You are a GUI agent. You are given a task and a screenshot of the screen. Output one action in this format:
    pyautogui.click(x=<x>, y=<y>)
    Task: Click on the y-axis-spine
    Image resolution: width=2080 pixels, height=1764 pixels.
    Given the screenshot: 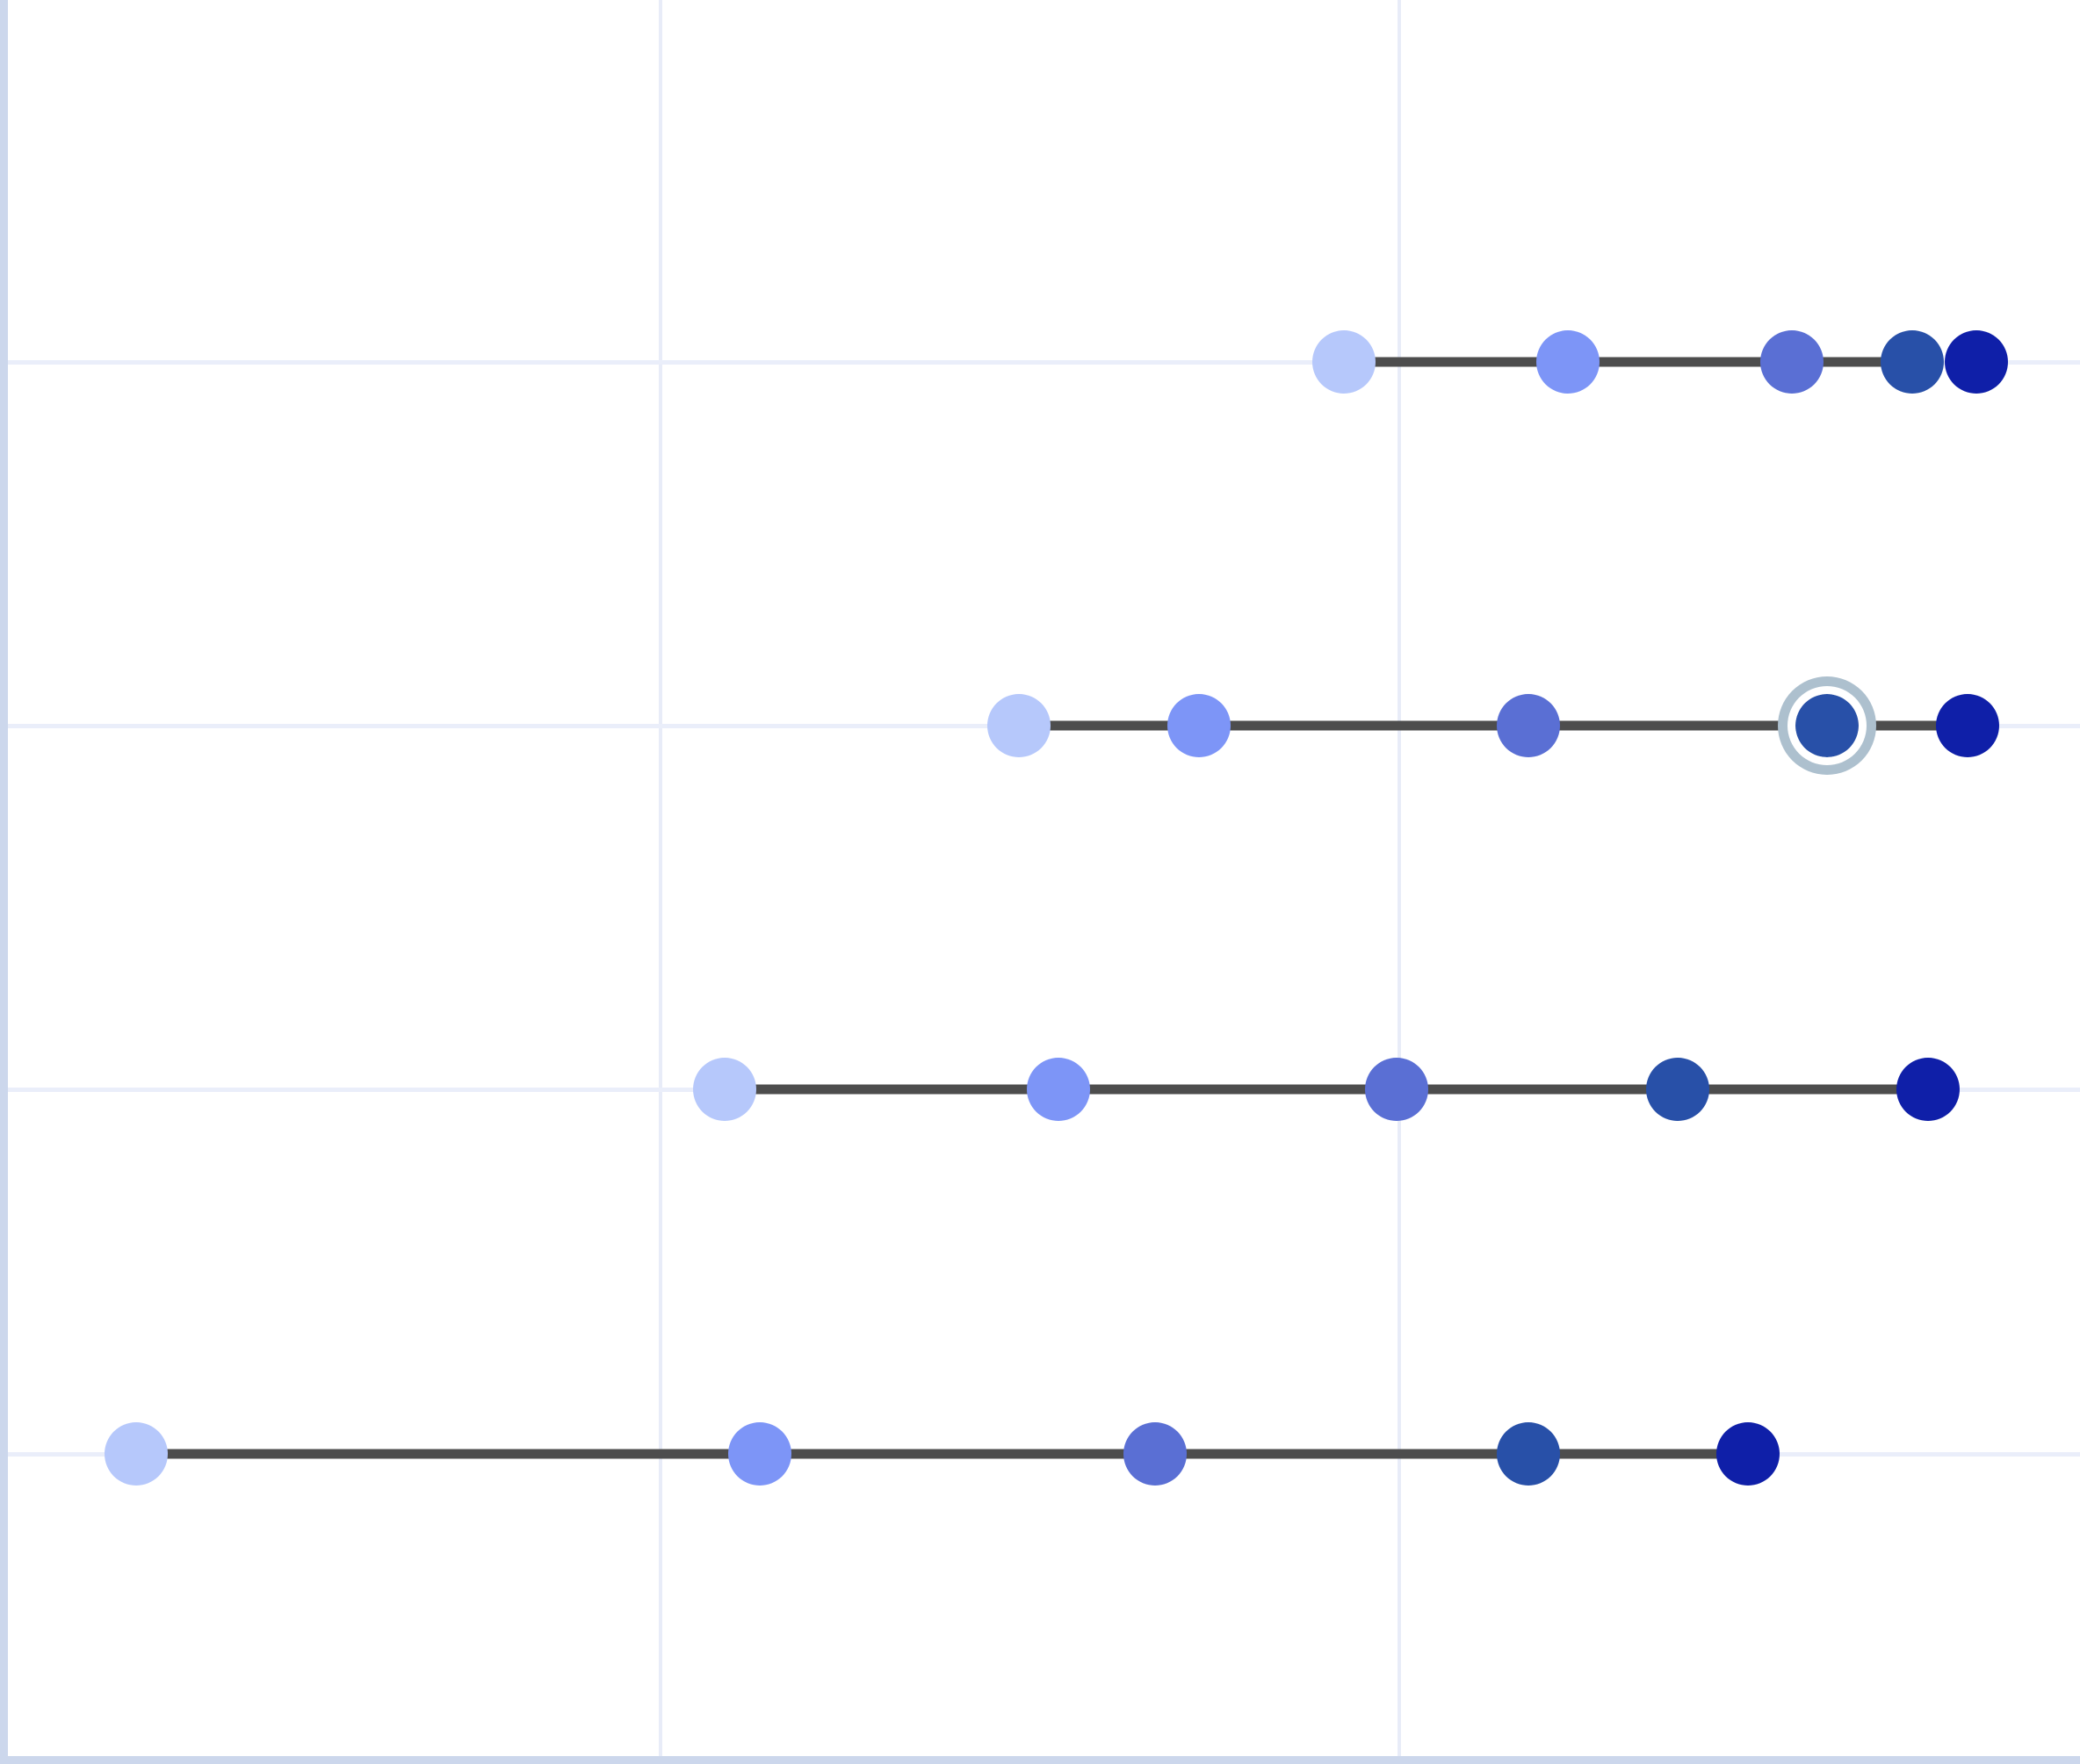 What is the action you would take?
    pyautogui.click(x=4, y=882)
    